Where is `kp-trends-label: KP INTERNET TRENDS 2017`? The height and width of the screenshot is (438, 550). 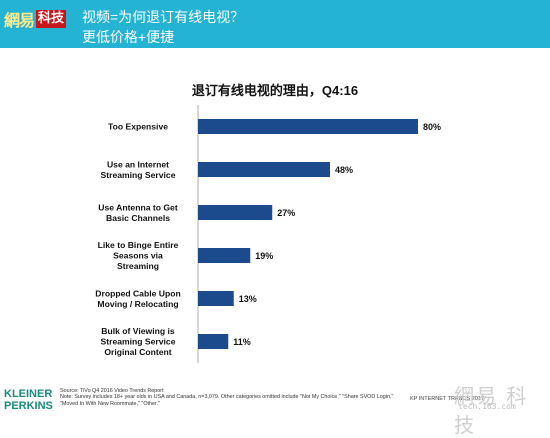 kp-trends-label: KP INTERNET TRENDS 2017 is located at coordinates (447, 399).